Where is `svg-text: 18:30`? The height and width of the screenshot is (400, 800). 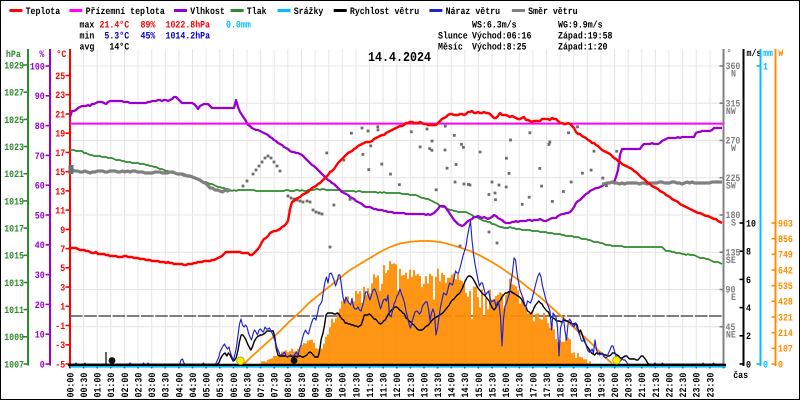 svg-text: 18:30 is located at coordinates (574, 385).